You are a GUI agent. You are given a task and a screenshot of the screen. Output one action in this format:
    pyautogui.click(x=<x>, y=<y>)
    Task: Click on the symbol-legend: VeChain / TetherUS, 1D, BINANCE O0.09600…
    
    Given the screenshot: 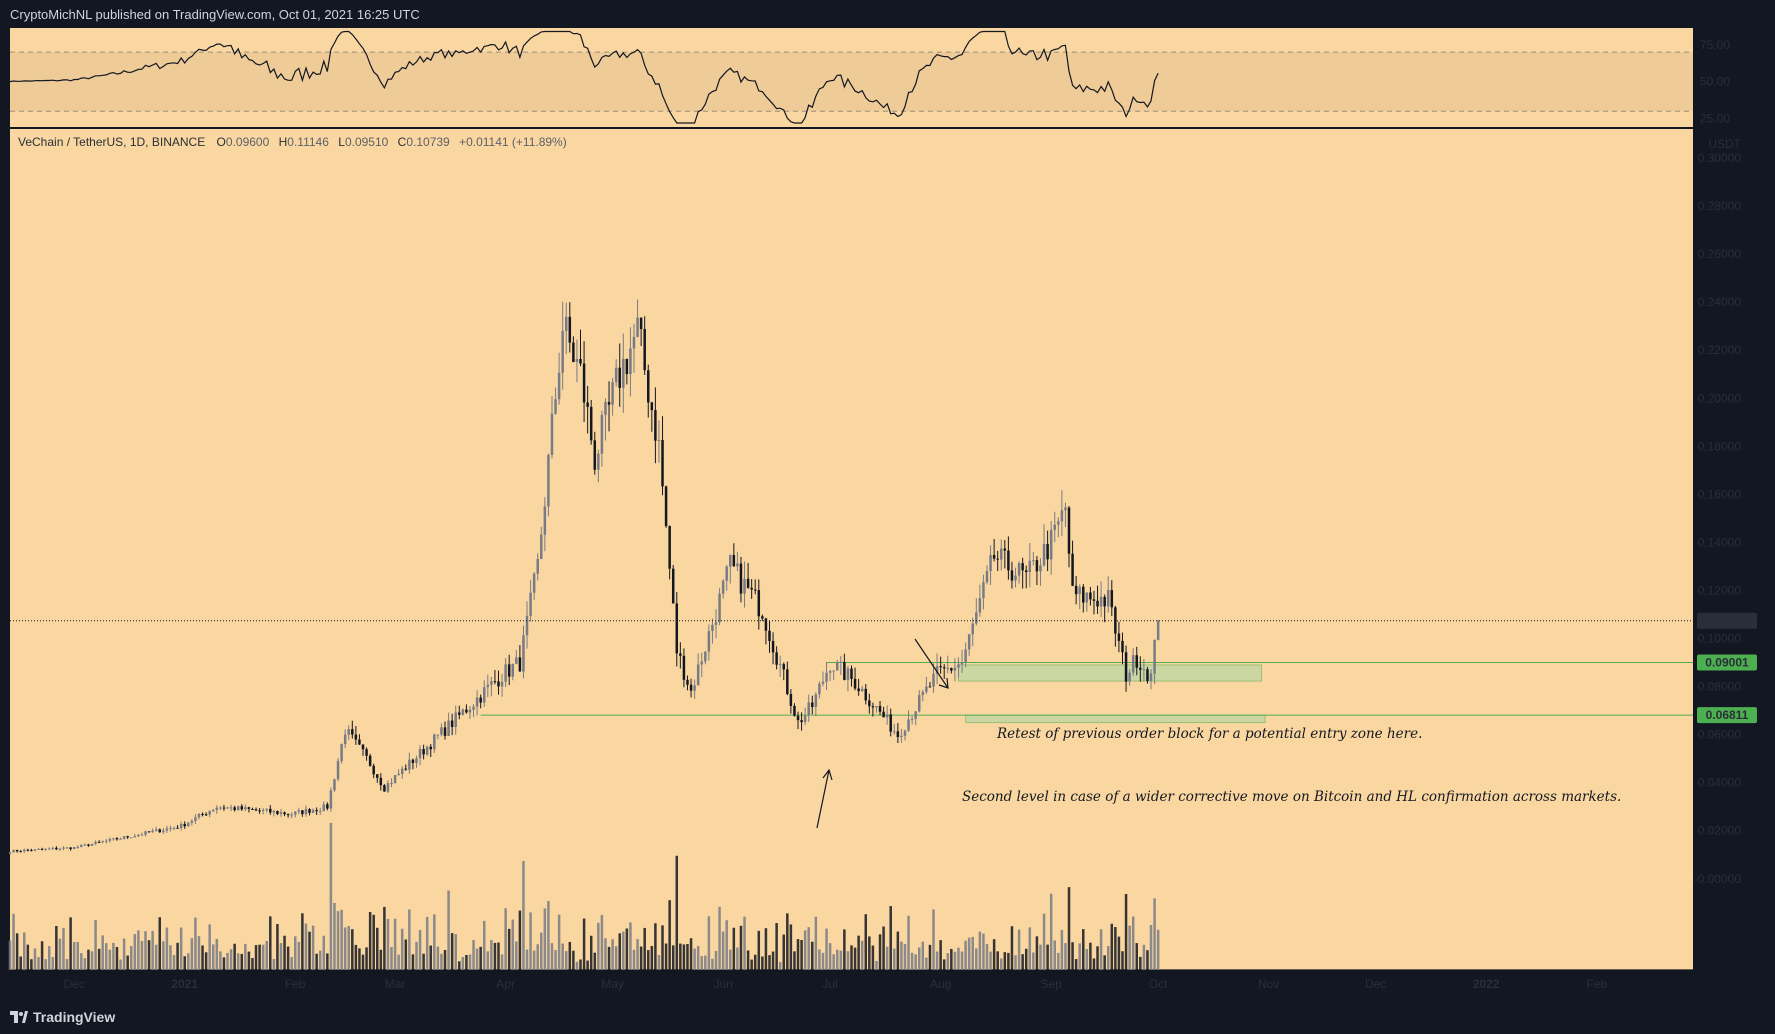 What is the action you would take?
    pyautogui.click(x=292, y=142)
    